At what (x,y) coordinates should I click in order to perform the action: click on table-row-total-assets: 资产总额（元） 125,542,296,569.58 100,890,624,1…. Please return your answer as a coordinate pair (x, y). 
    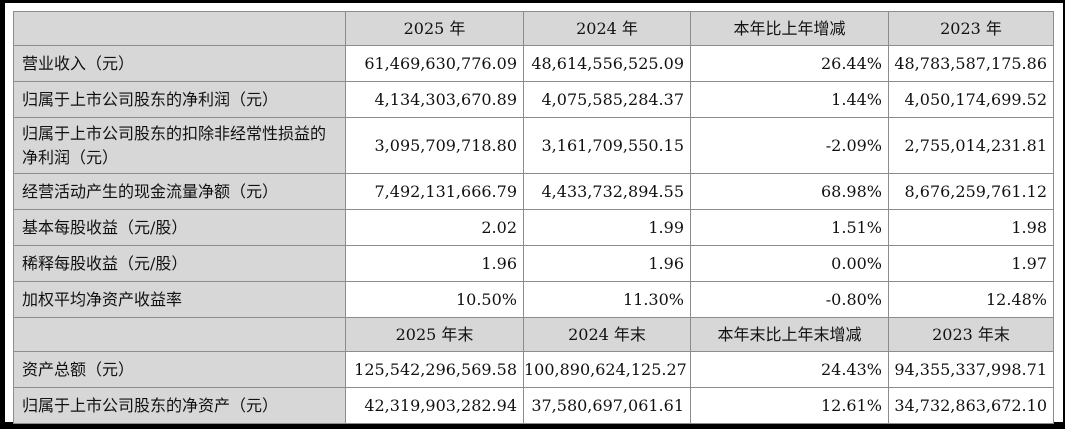
    Looking at the image, I should click on (533, 369).